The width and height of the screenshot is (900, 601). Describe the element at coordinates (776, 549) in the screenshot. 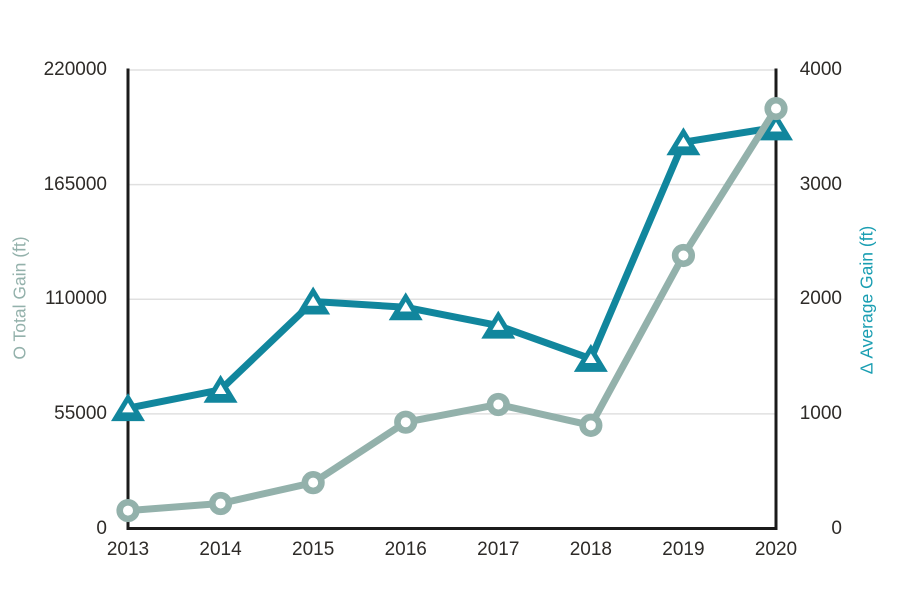

I see `x-axis-tick-label: 2020` at that location.